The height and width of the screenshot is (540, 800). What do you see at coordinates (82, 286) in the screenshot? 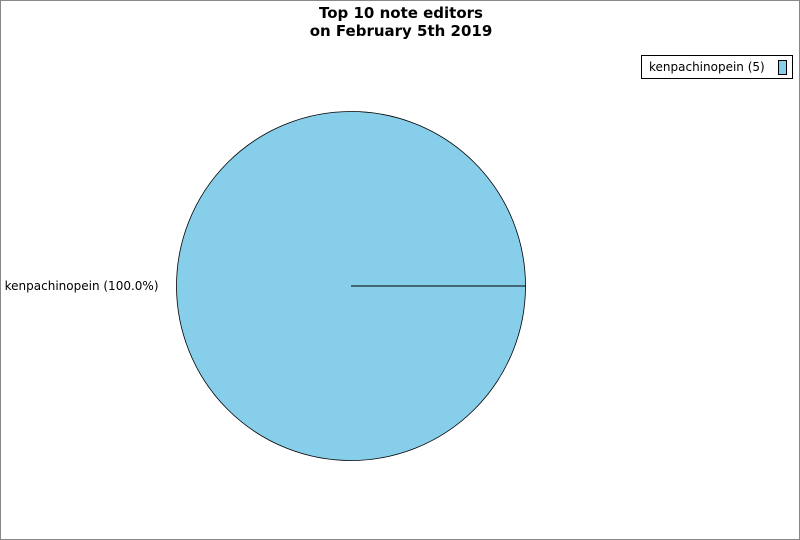
I see `slice-label: kenpachinopein (100.0%)` at bounding box center [82, 286].